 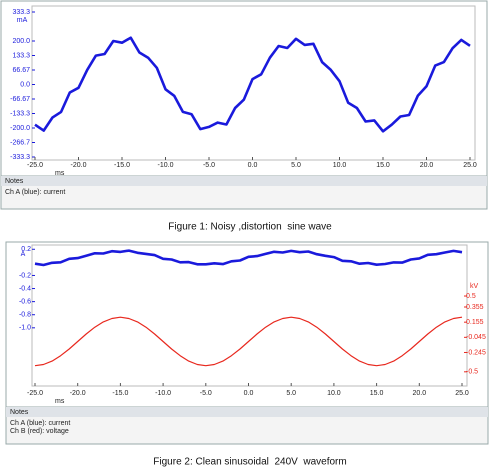 What do you see at coordinates (471, 296) in the screenshot?
I see `y2-tick-label: 0.5` at bounding box center [471, 296].